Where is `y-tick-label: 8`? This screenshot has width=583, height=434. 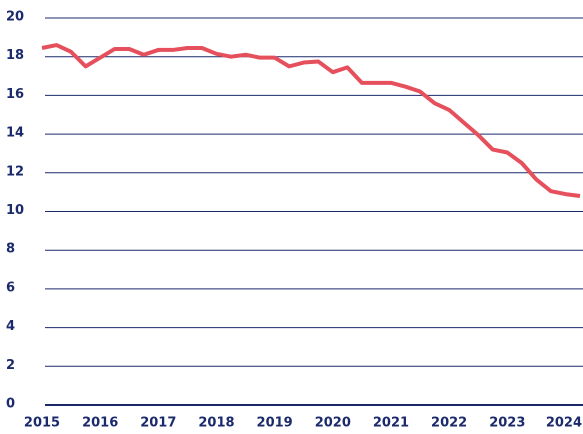
y-tick-label: 8 is located at coordinates (10, 249).